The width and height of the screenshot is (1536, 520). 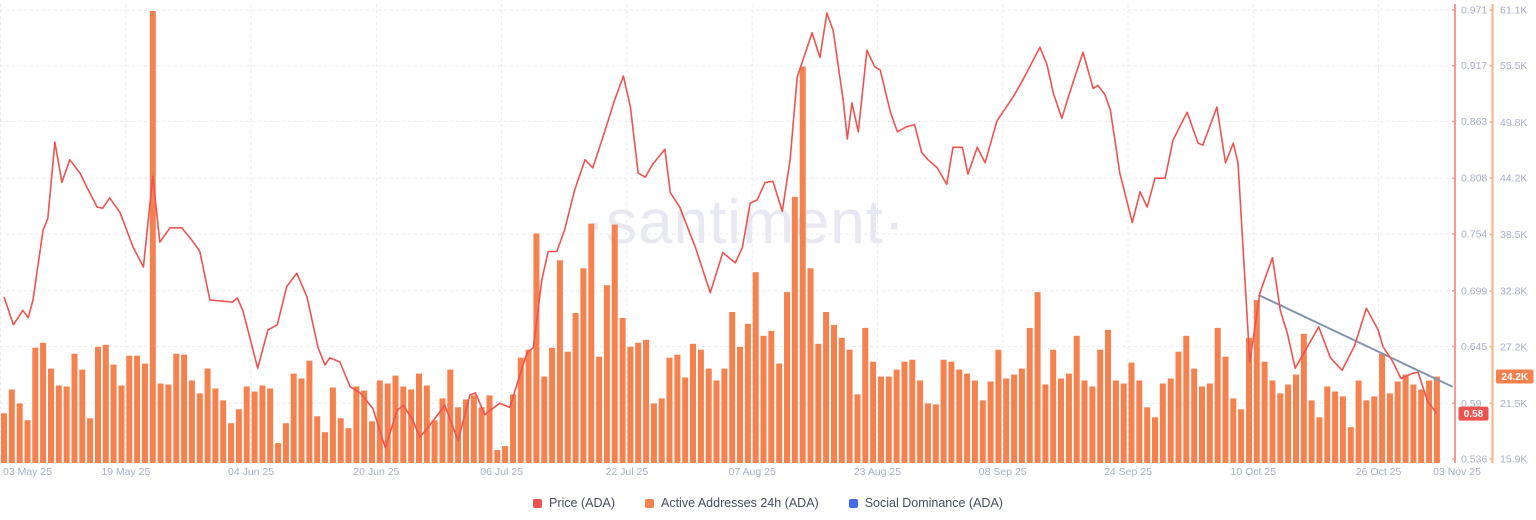 I want to click on axis-tick-label: 15.9K, so click(x=1513, y=460).